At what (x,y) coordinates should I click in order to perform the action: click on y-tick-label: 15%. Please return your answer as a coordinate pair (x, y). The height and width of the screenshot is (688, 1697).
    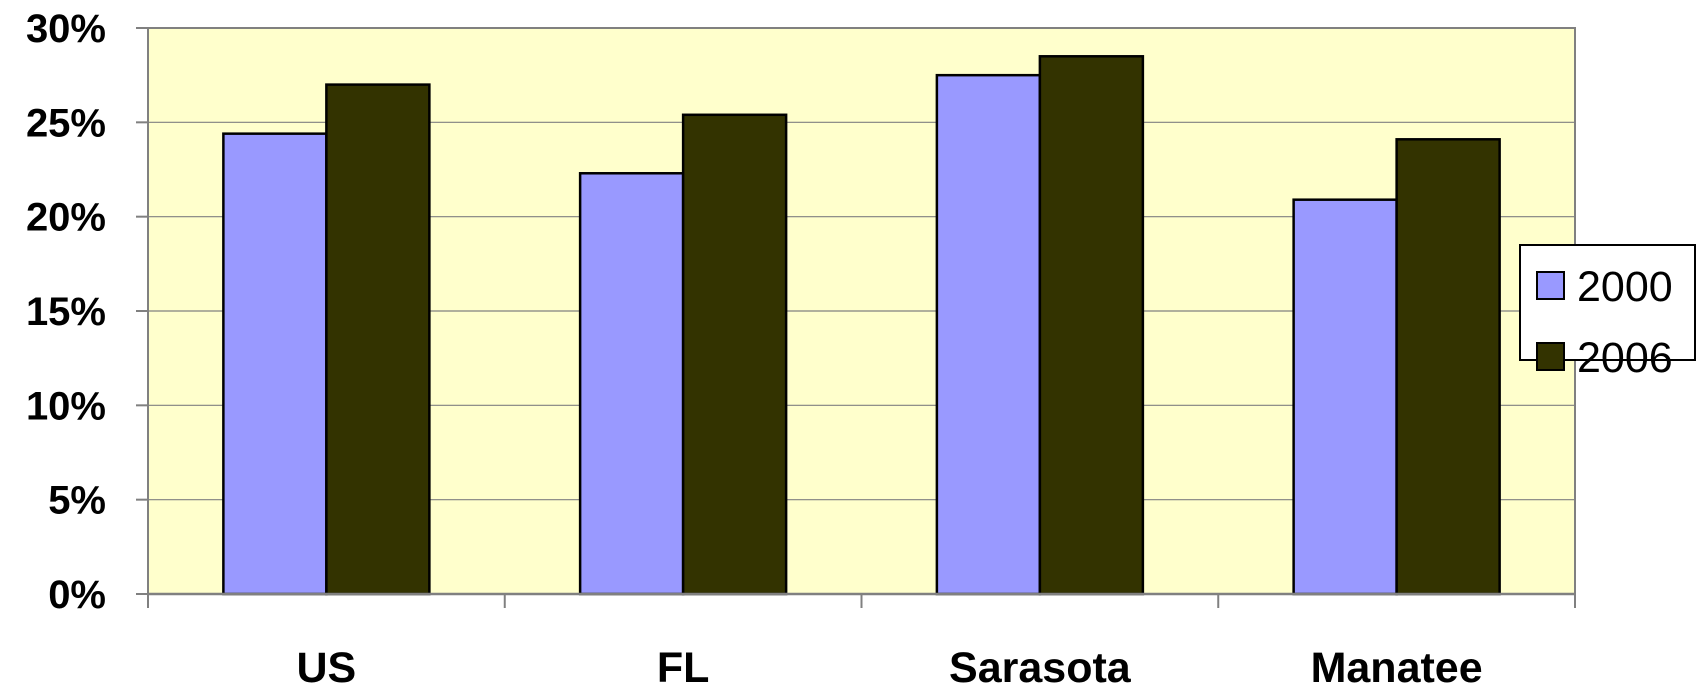
    Looking at the image, I should click on (66, 312).